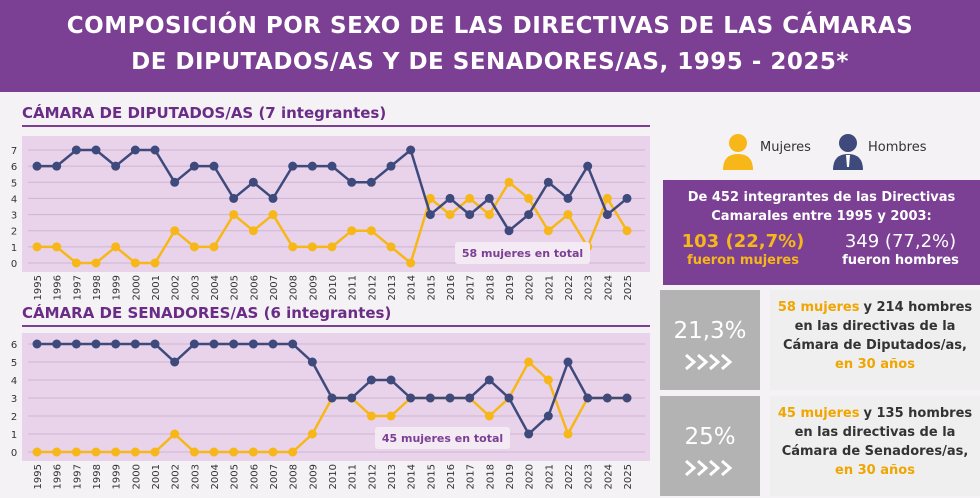  I want to click on x-tick-label: 2011, so click(353, 476).